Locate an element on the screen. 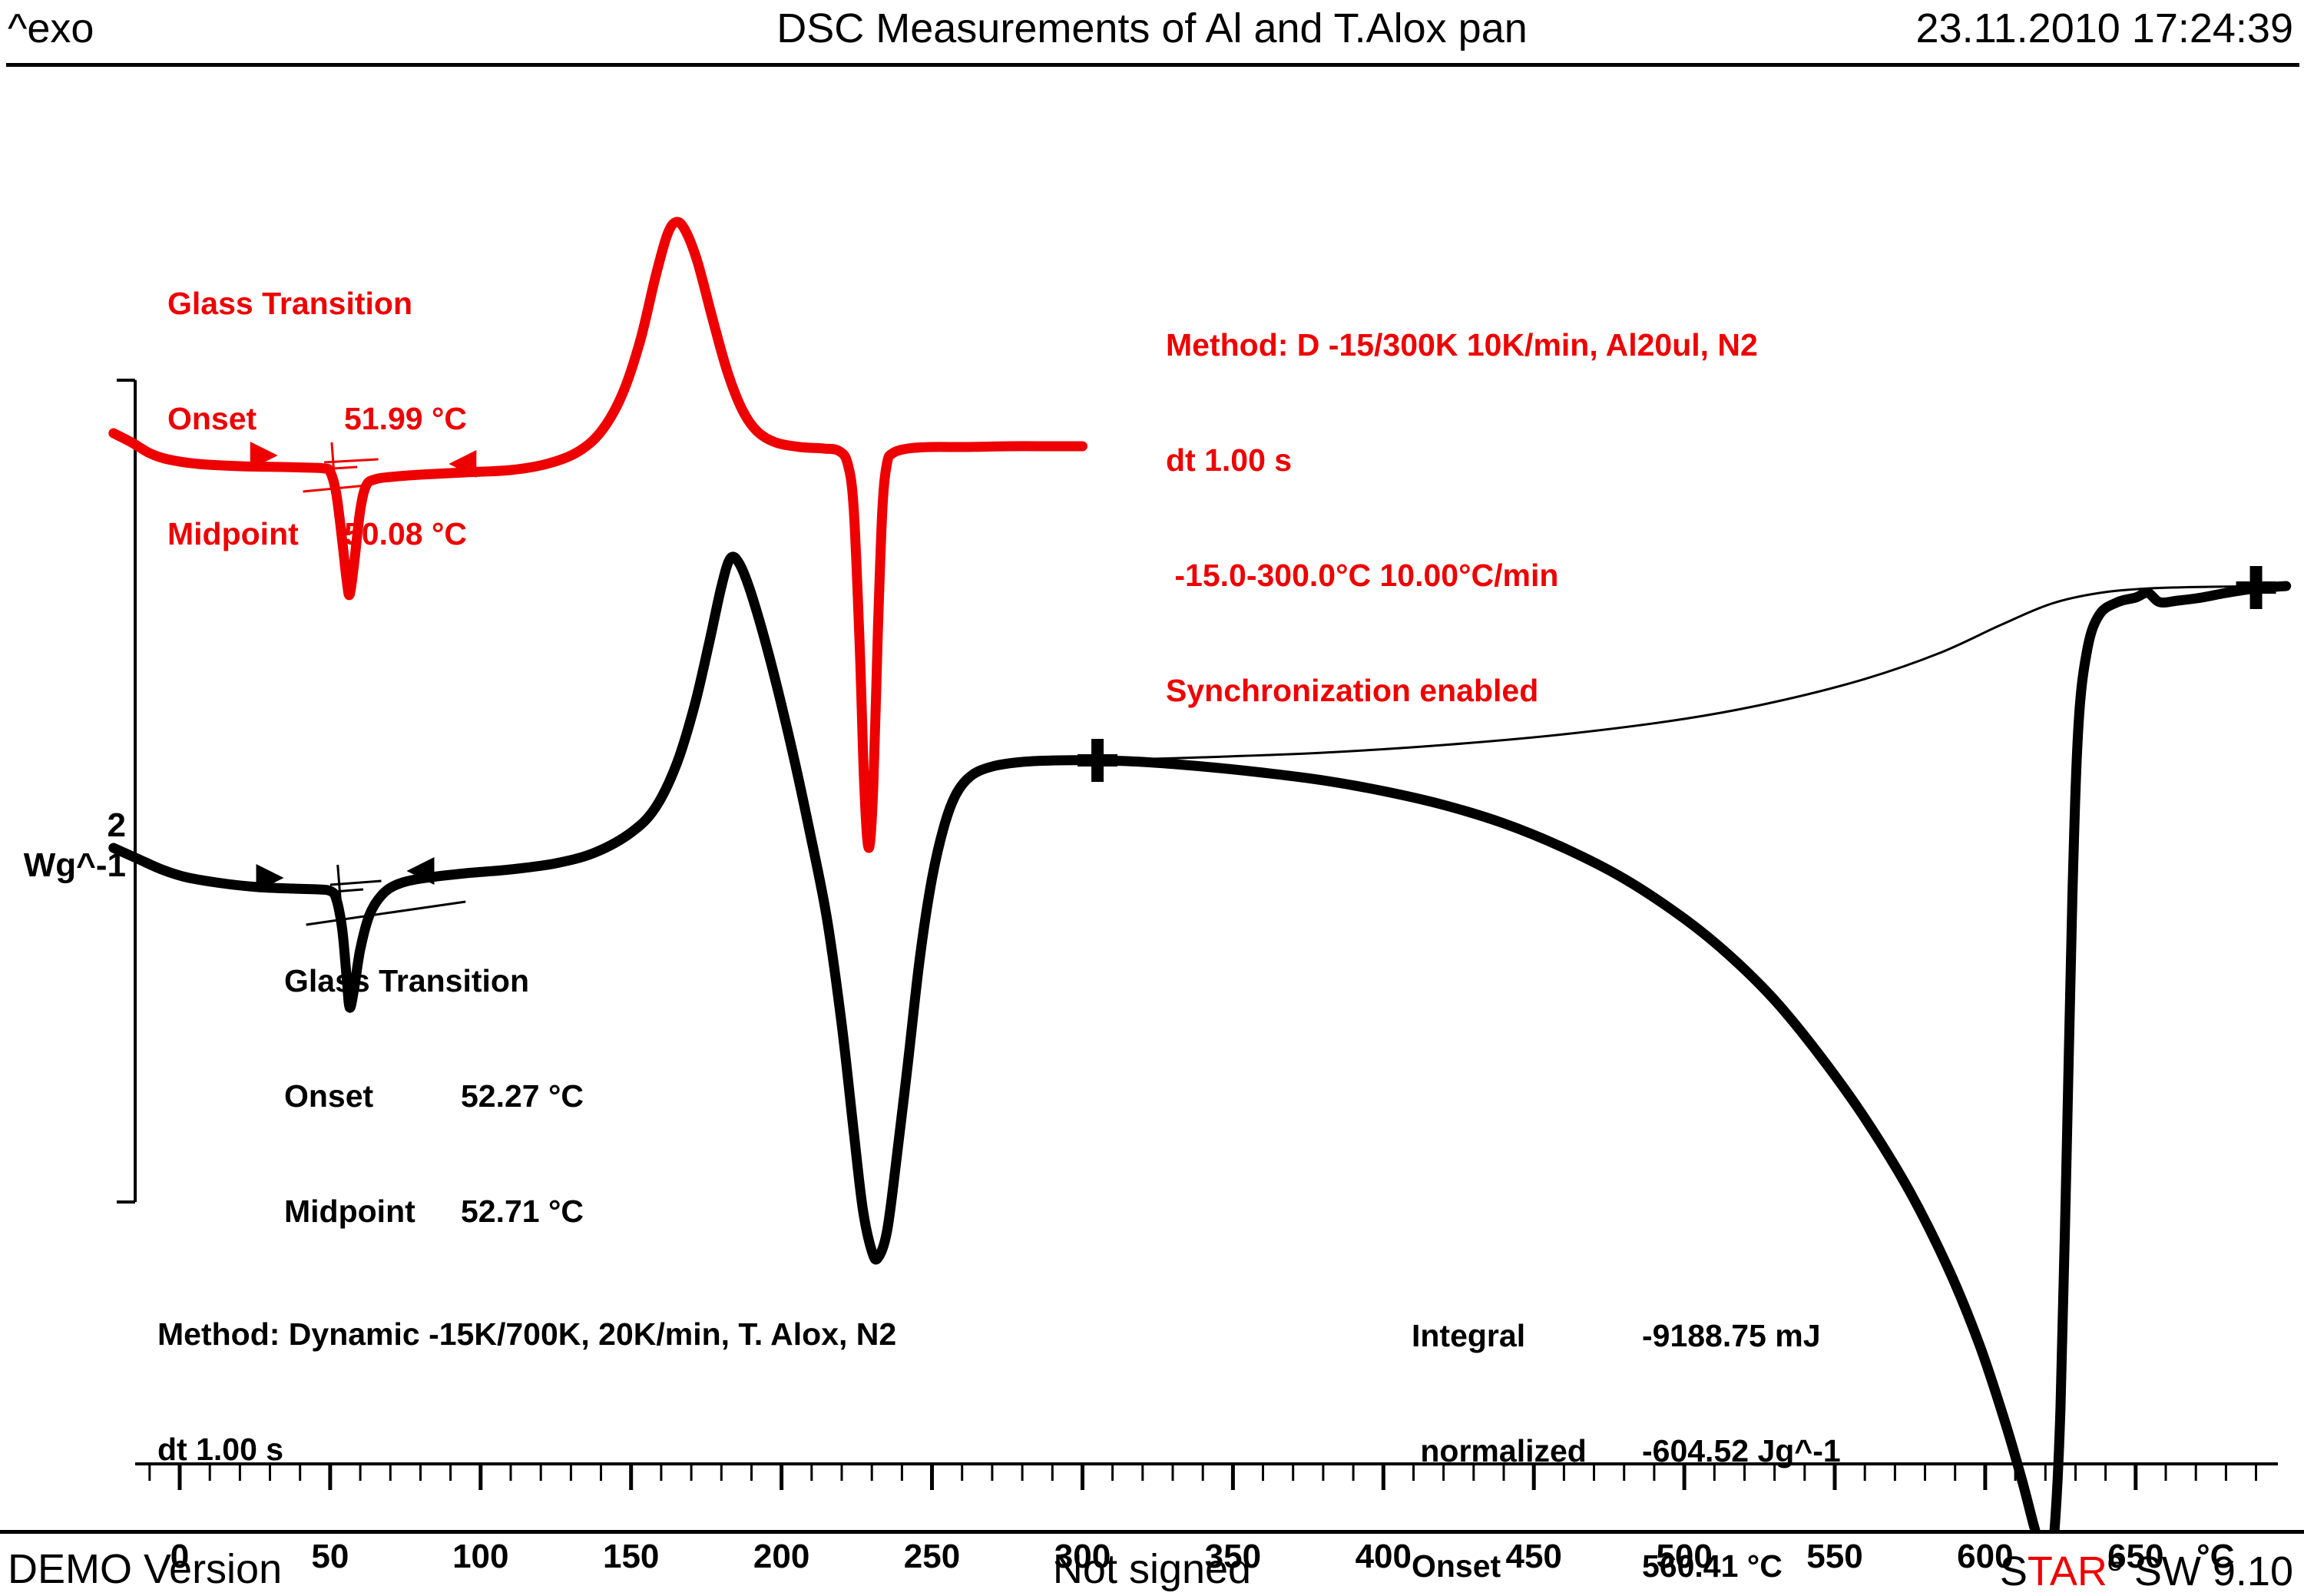 The width and height of the screenshot is (2304, 1596). page-title: DSC Measurements of Al and T.Alox pan is located at coordinates (1152, 28).